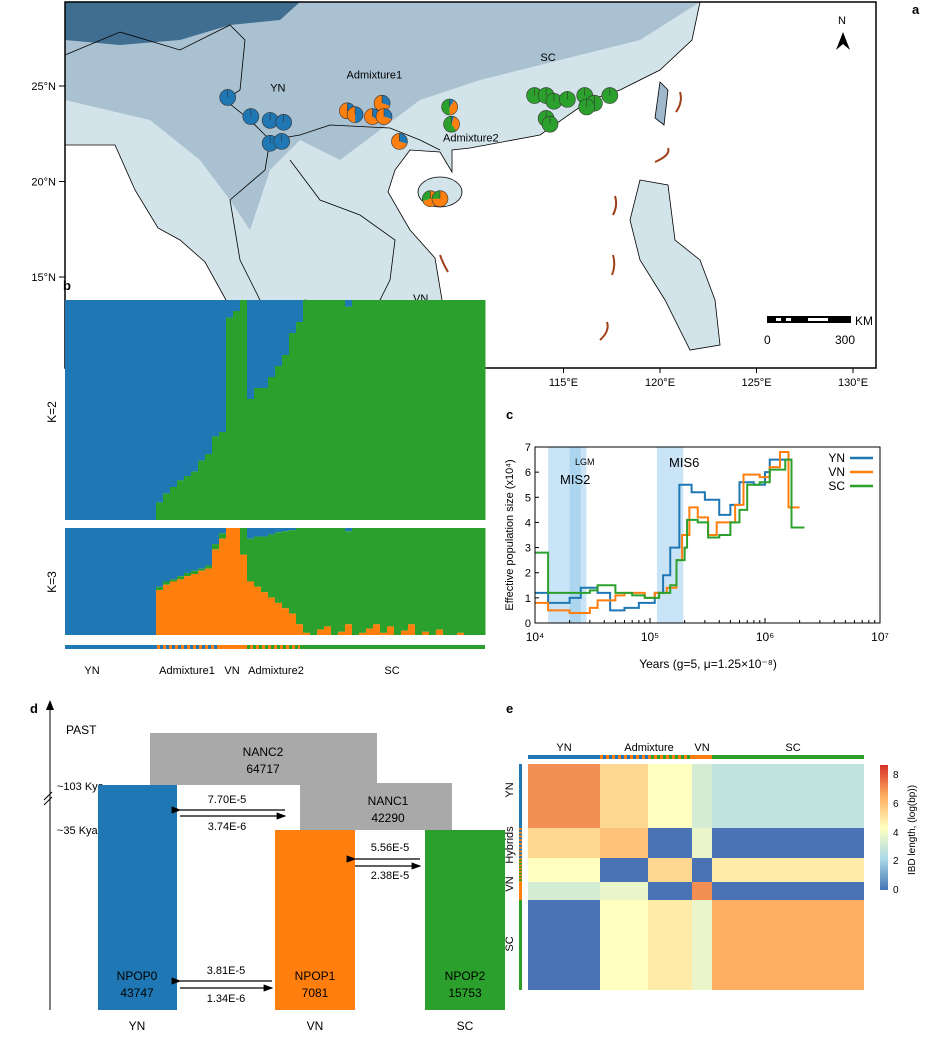  I want to click on mountain, so click(182, 23).